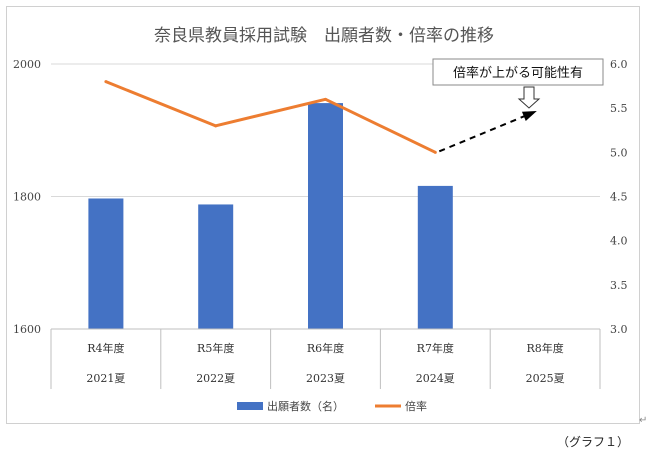 This screenshot has height=451, width=647. What do you see at coordinates (325, 378) in the screenshot?
I see `category-sublabel: 2023夏` at bounding box center [325, 378].